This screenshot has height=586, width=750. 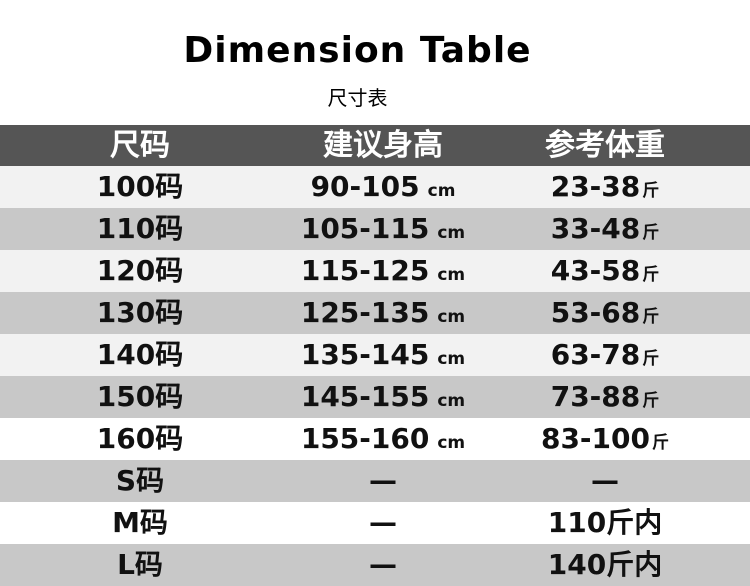 What do you see at coordinates (365, 438) in the screenshot?
I see `height-value: 155-160` at bounding box center [365, 438].